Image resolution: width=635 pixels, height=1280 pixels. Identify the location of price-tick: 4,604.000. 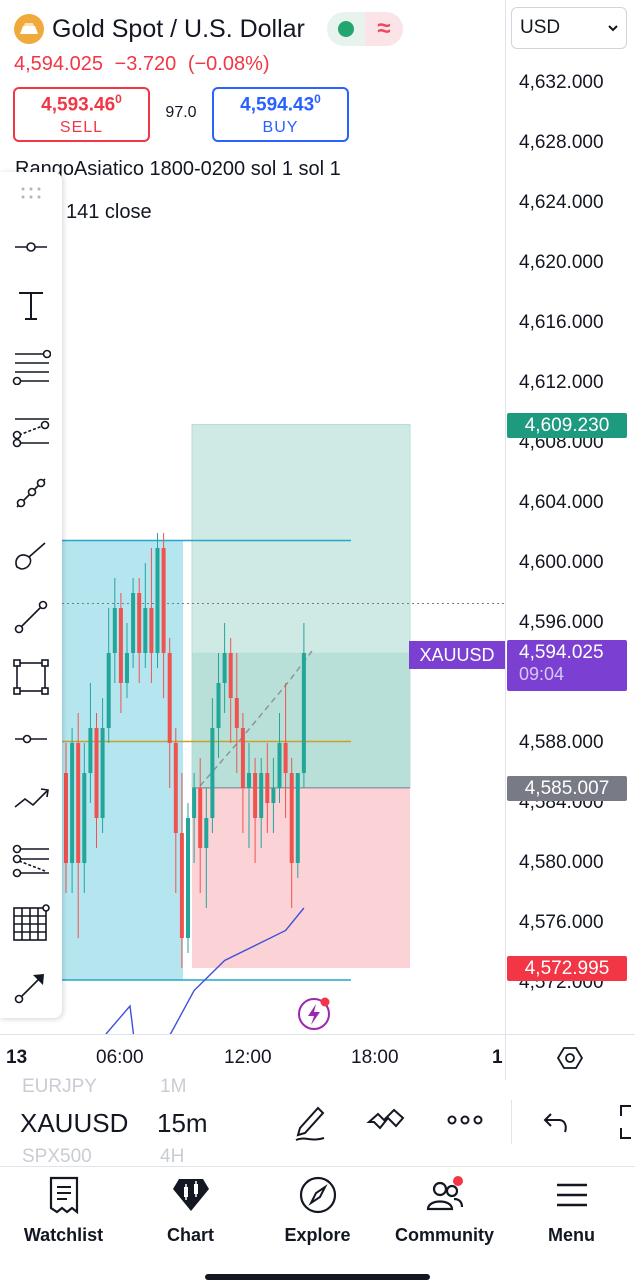
(561, 502).